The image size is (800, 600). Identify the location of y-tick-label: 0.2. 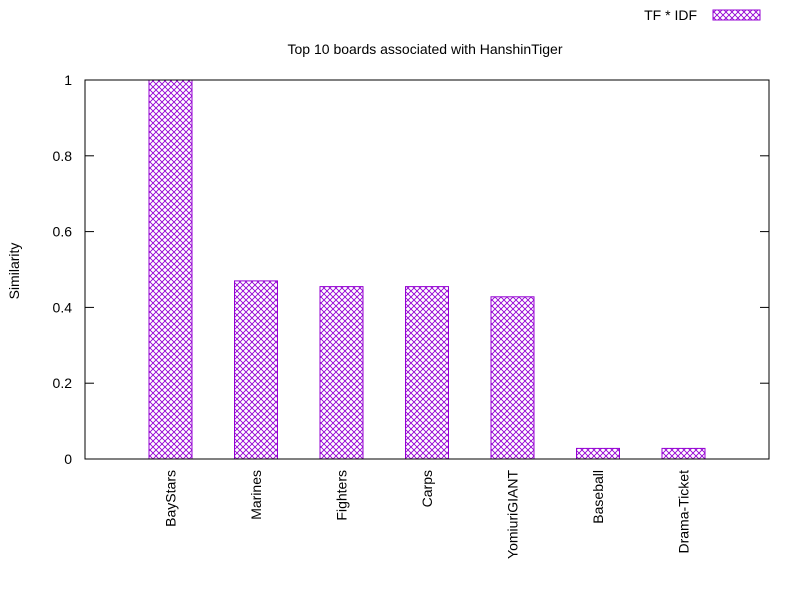
(63, 383).